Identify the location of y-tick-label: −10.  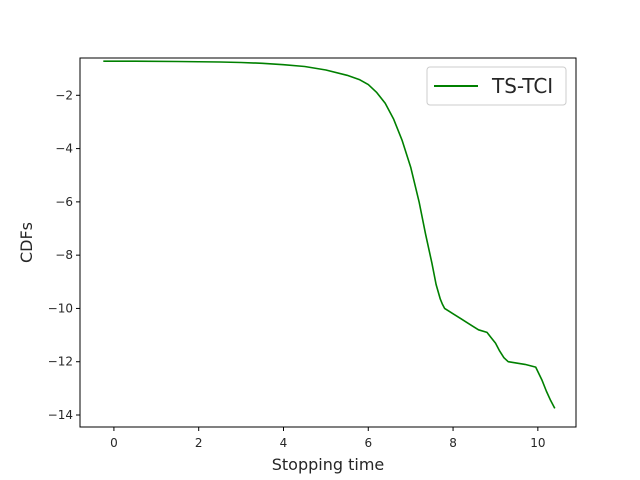
(60, 308).